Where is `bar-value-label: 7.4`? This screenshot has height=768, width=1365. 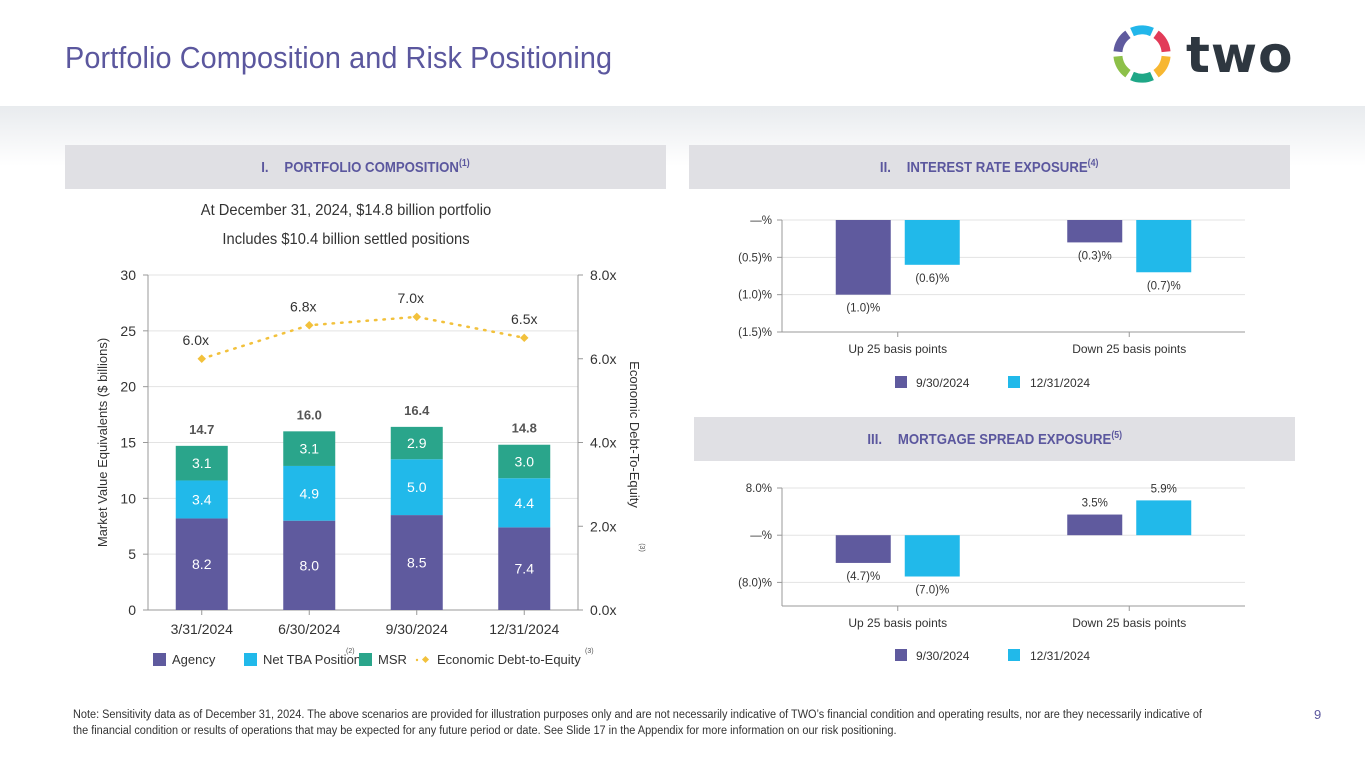
bar-value-label: 7.4 is located at coordinates (525, 569).